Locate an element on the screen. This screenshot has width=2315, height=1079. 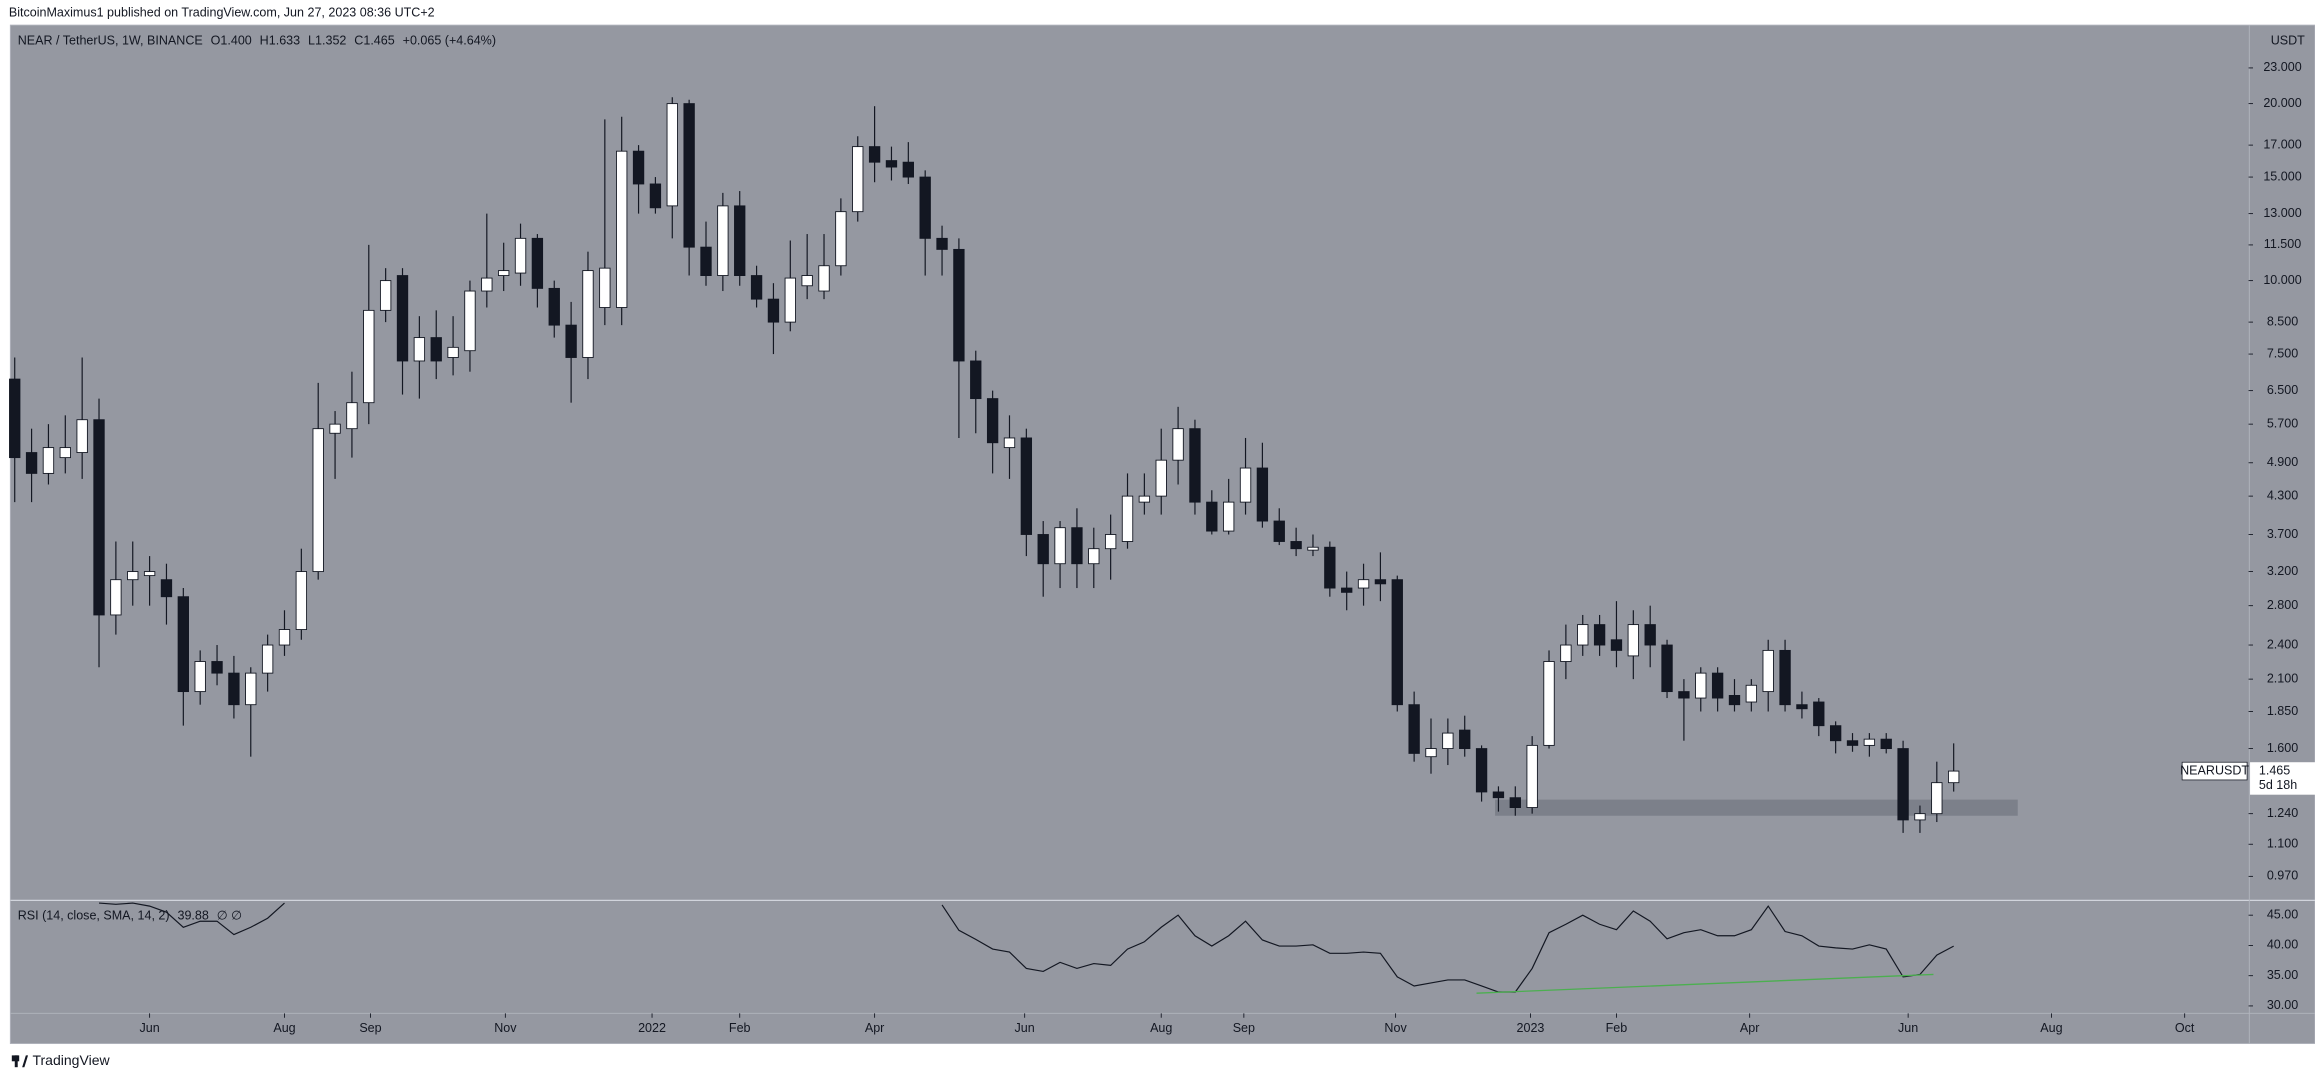
y-tick-label: 2.800 is located at coordinates (2282, 605).